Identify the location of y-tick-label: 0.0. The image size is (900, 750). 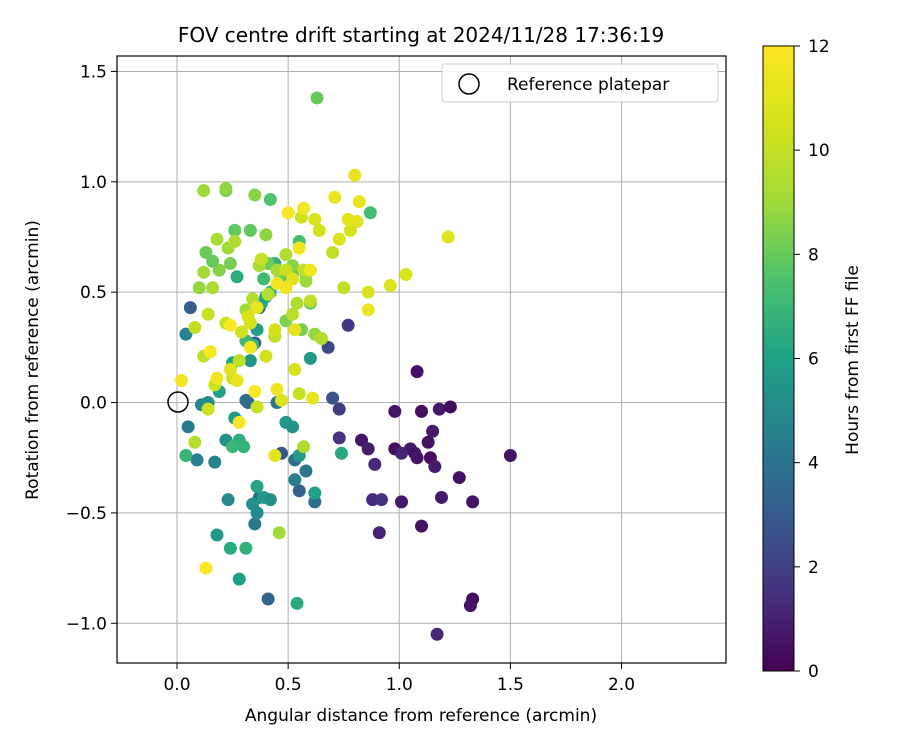
(93, 404).